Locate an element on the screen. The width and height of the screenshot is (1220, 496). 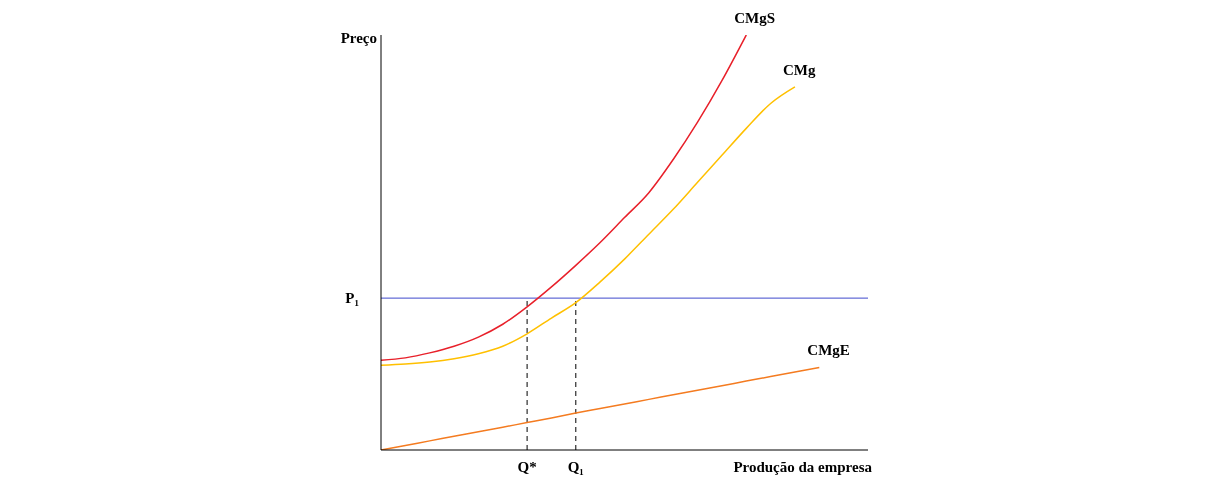
y-axis-title: Preço is located at coordinates (358, 38).